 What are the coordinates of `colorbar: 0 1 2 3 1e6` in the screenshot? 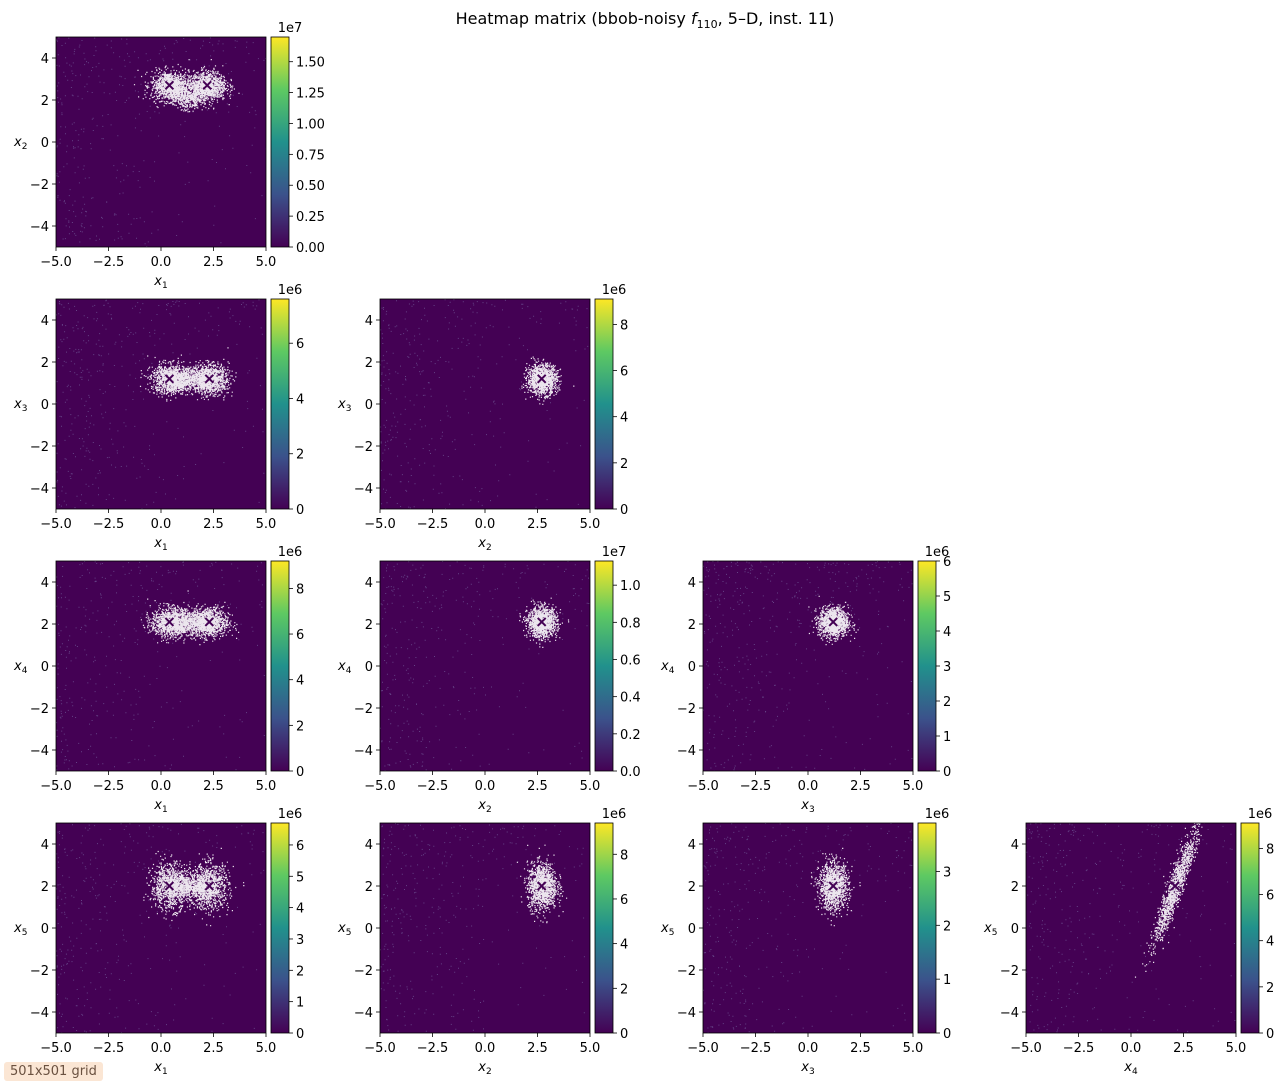 It's located at (934, 924).